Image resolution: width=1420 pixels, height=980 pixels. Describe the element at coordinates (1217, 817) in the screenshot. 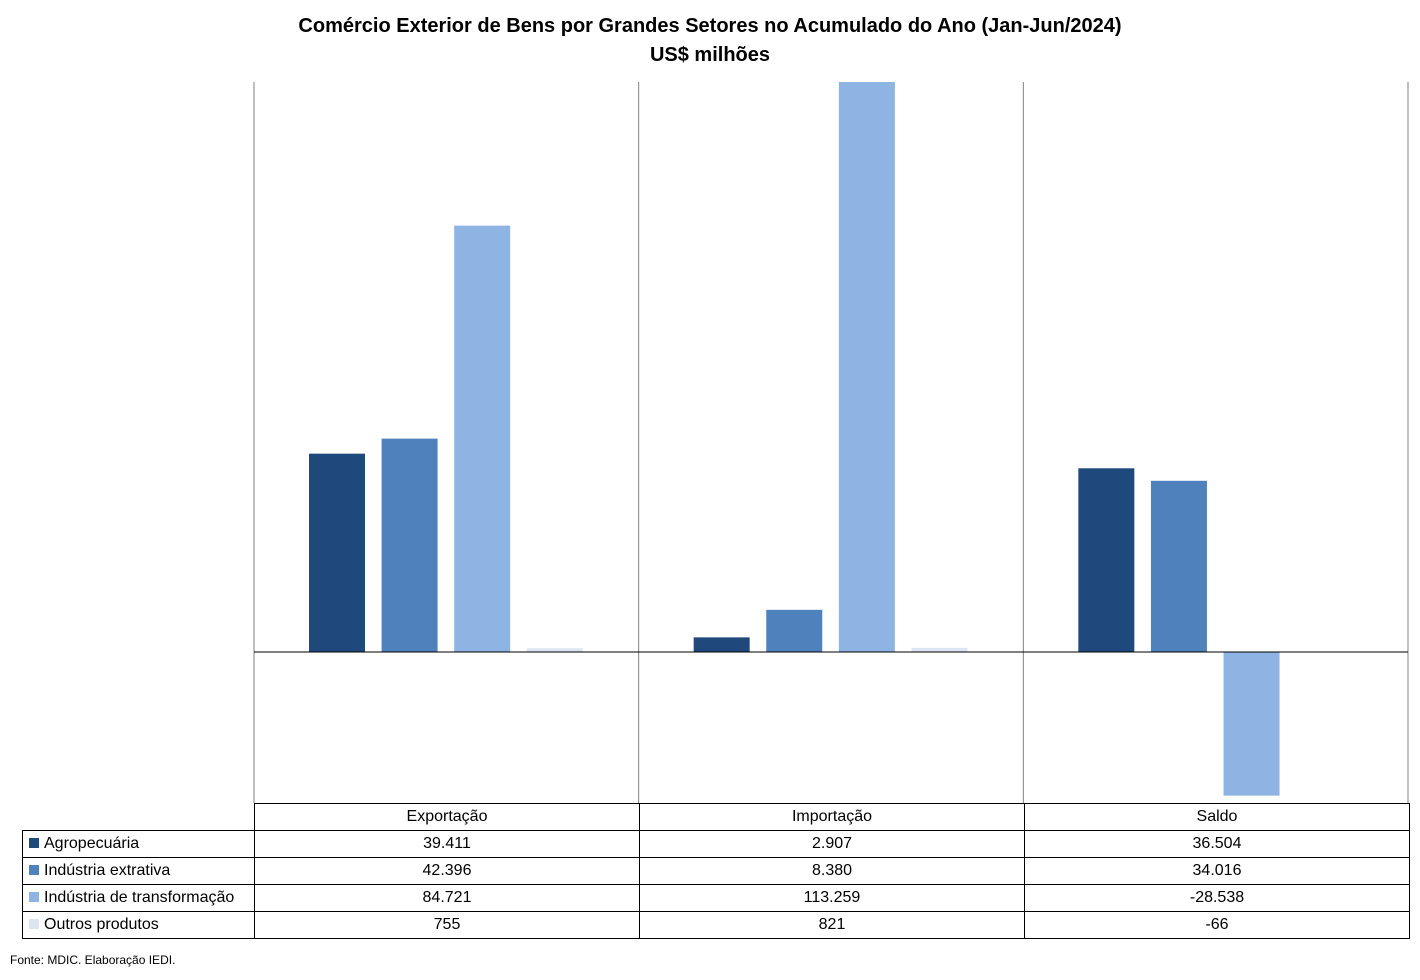

I see `category-label: Saldo` at that location.